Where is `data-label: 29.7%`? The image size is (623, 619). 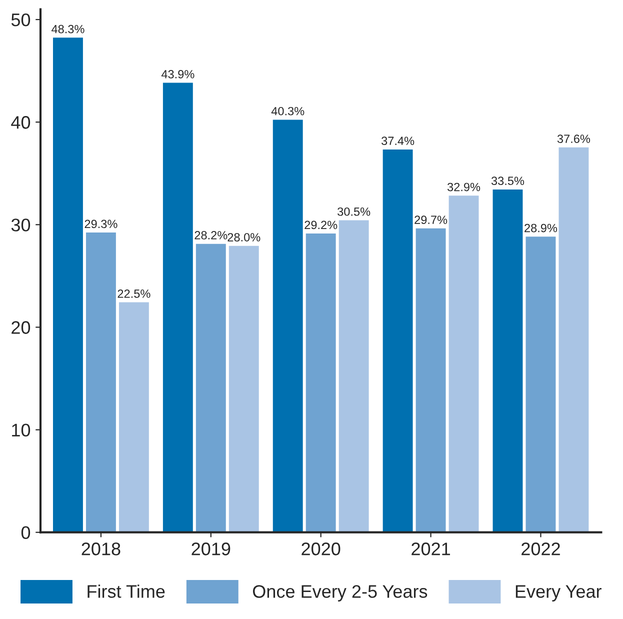
data-label: 29.7% is located at coordinates (431, 220).